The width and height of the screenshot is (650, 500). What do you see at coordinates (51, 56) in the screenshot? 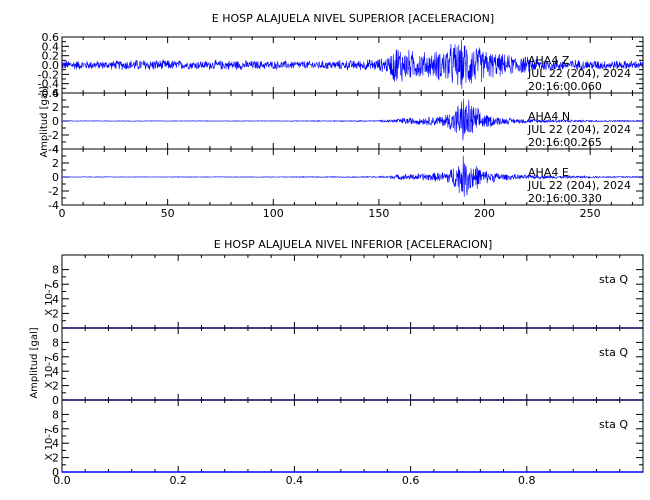
I see `y-tick-label: 0.2` at bounding box center [51, 56].